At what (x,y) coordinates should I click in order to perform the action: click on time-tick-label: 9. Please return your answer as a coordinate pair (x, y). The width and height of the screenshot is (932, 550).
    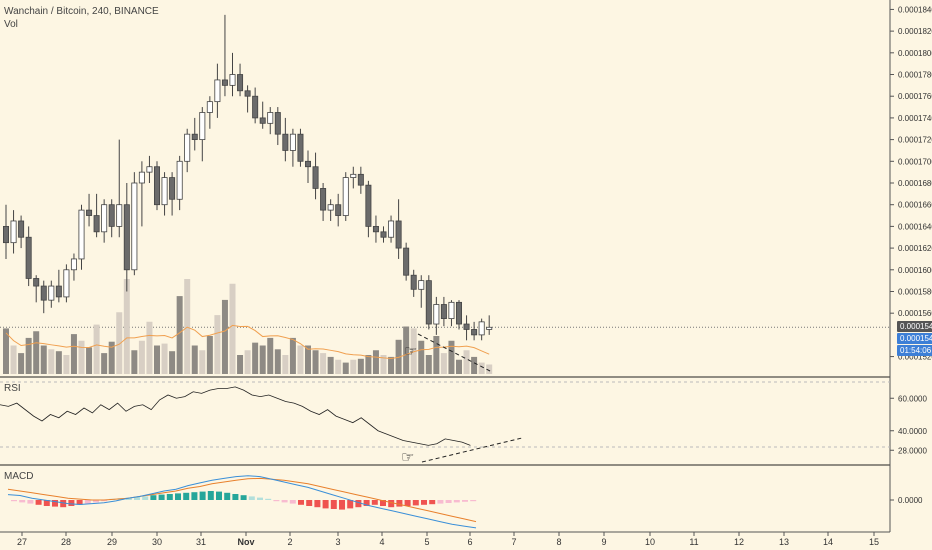
    Looking at the image, I should click on (603, 542).